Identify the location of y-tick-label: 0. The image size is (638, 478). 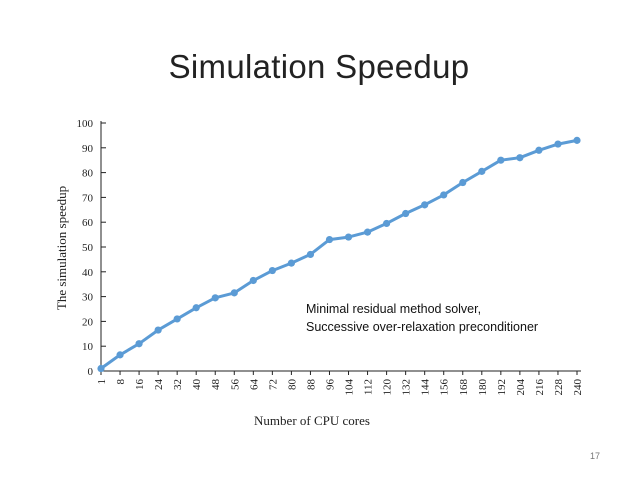
(91, 372).